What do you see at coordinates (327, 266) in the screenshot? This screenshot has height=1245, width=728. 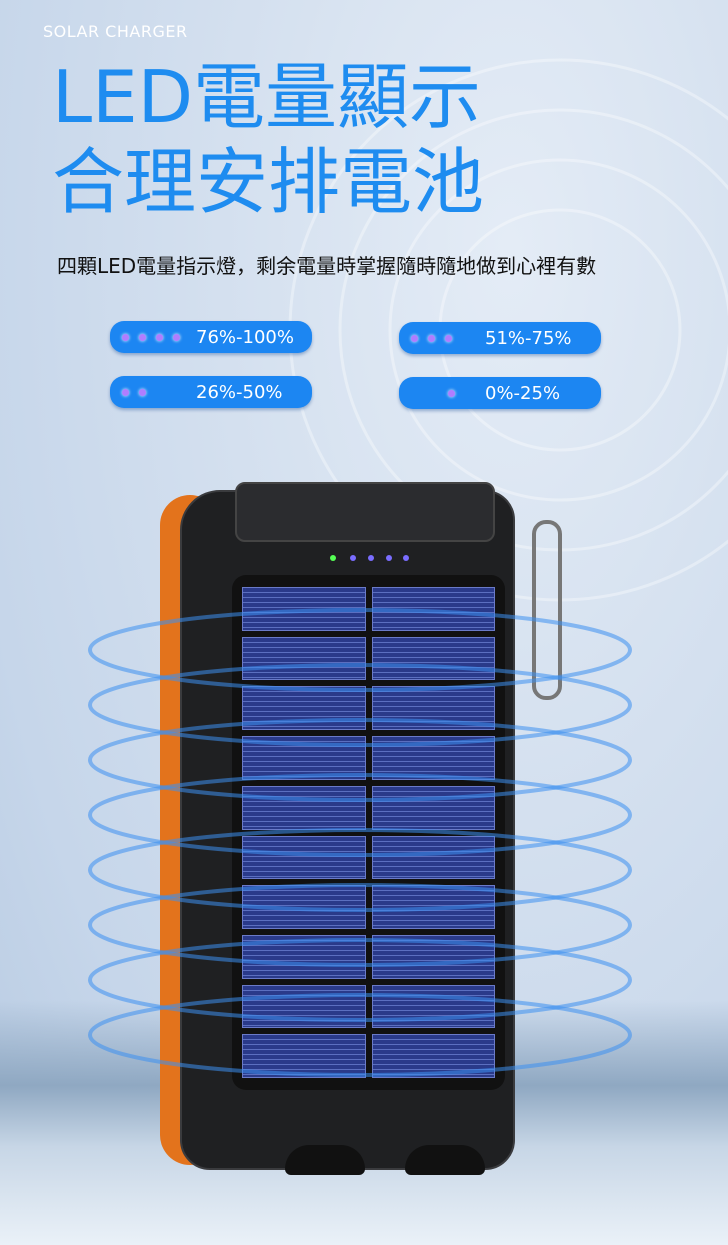 I see `subtitle: 四顆LED電量指示燈，剩余電量時掌握隨時隨地做到心裡有數` at bounding box center [327, 266].